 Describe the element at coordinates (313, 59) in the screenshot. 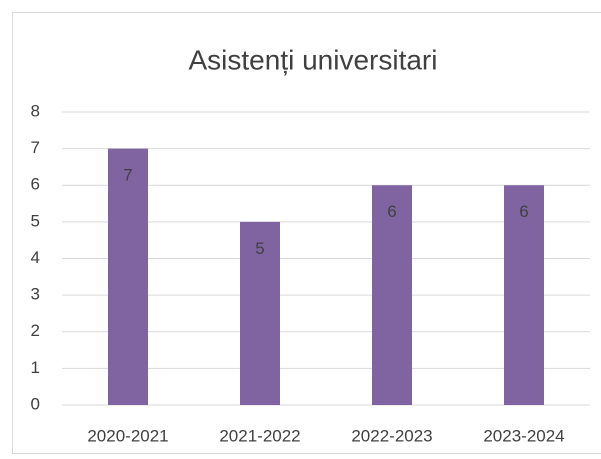

I see `chart-title: Asistenți universitari` at that location.